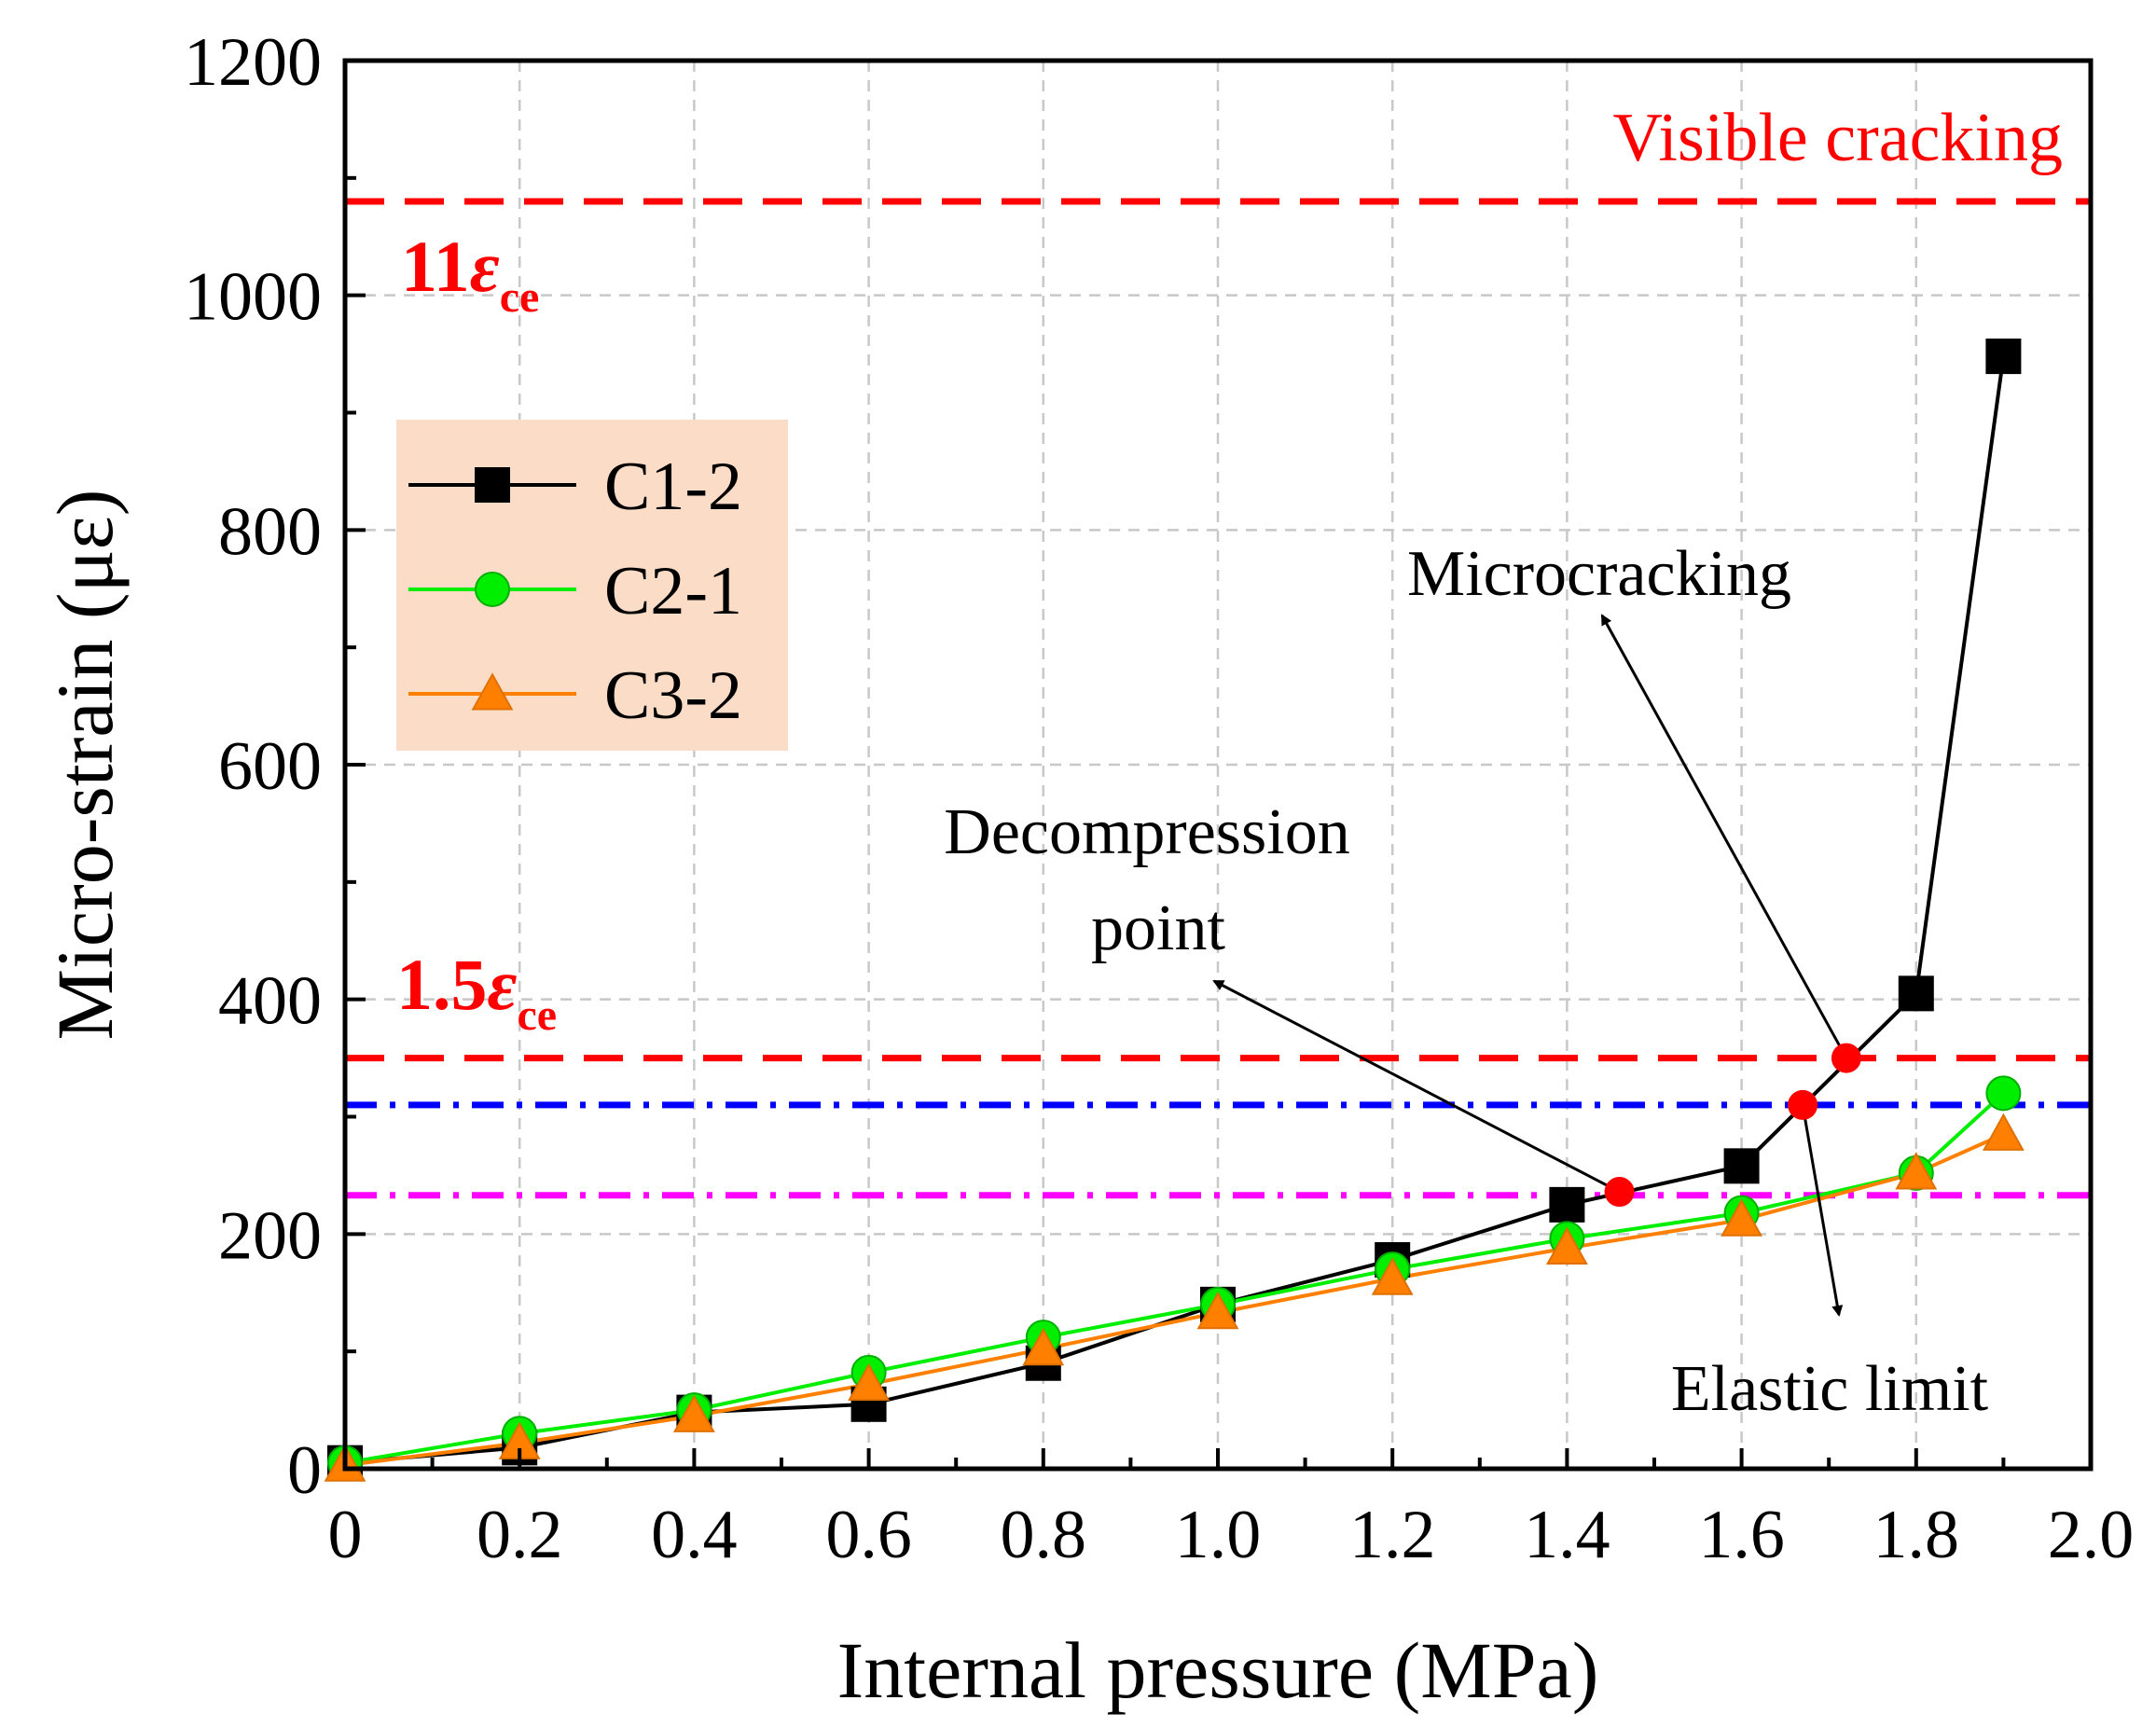  I want to click on decompression-label-line2: point, so click(1158, 928).